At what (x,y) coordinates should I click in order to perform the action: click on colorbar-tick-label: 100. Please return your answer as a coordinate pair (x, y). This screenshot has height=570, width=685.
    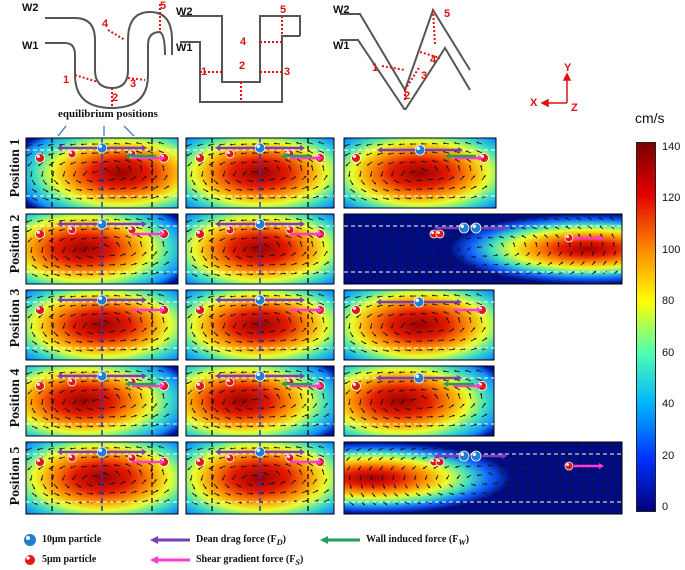
    Looking at the image, I should click on (671, 249).